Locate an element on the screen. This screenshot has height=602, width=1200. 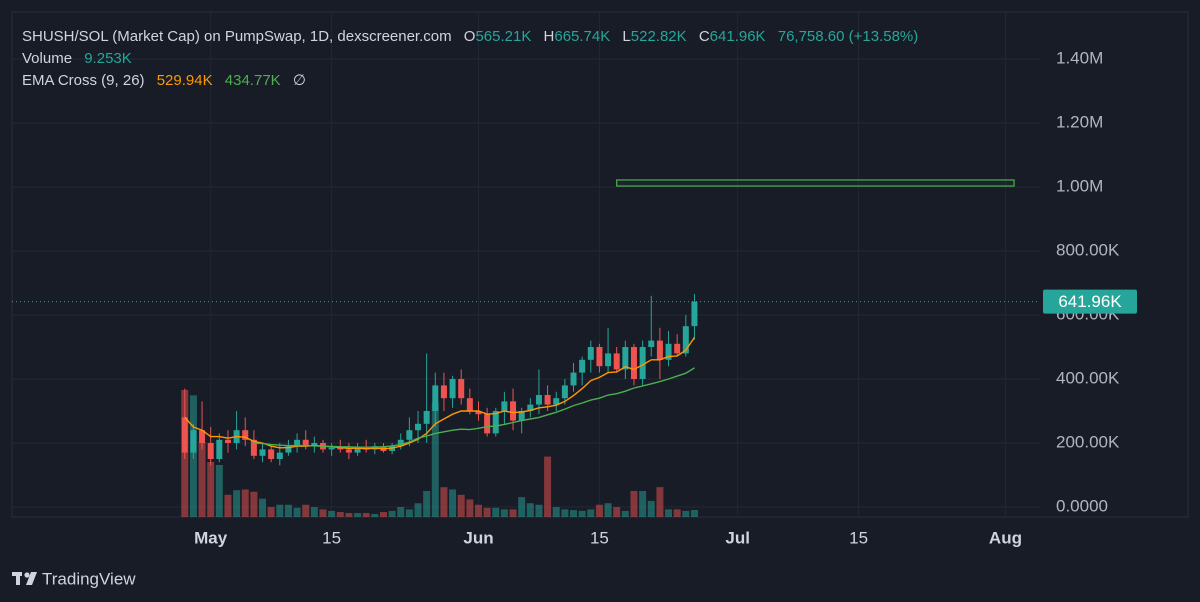
y-tick-label: 1.40M is located at coordinates (1079, 57).